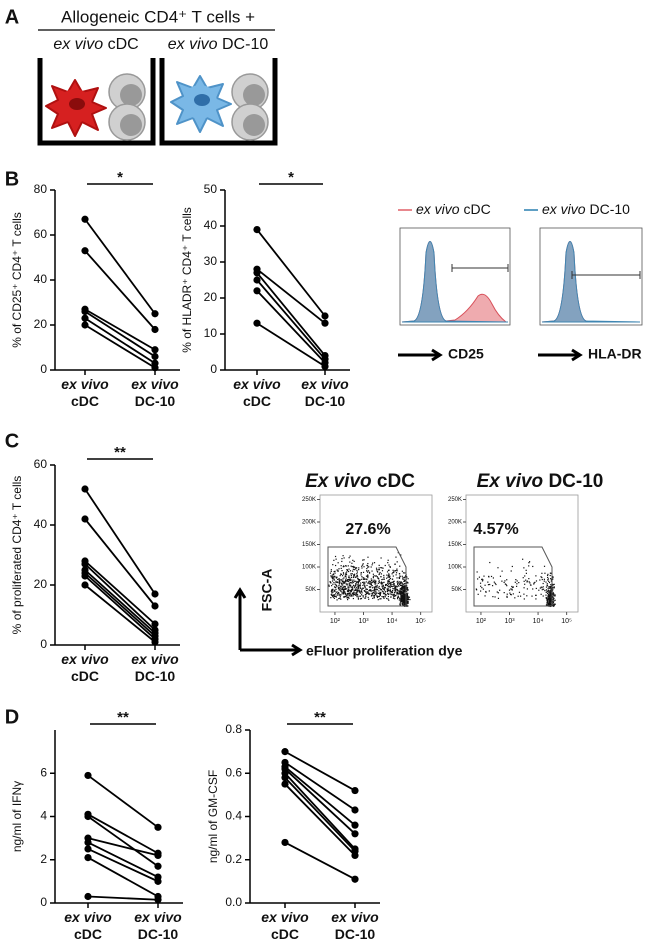 This screenshot has height=947, width=645. I want to click on y-axis-label: ng/ml of GM-CSF, so click(213, 816).